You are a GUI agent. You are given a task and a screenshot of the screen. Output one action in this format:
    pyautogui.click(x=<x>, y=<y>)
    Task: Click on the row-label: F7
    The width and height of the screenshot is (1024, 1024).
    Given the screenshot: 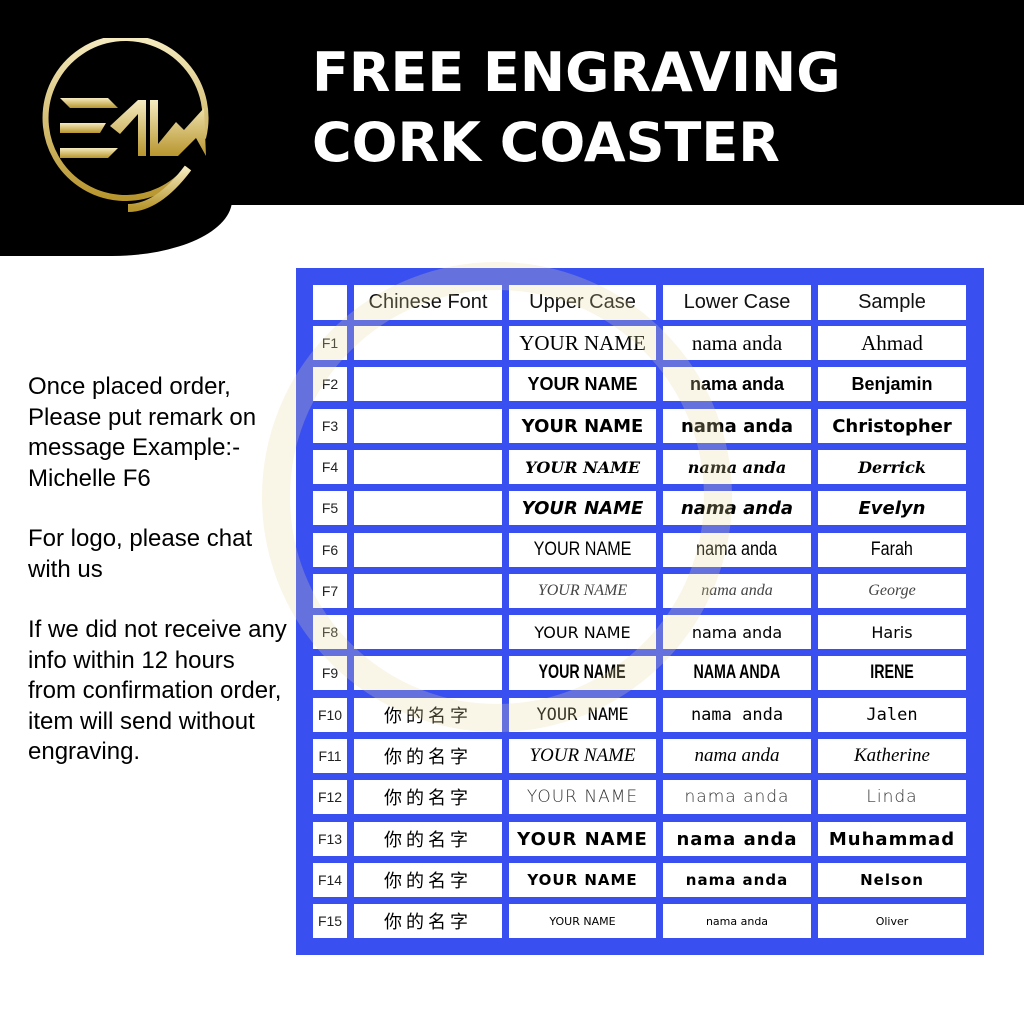 What is the action you would take?
    pyautogui.click(x=330, y=591)
    